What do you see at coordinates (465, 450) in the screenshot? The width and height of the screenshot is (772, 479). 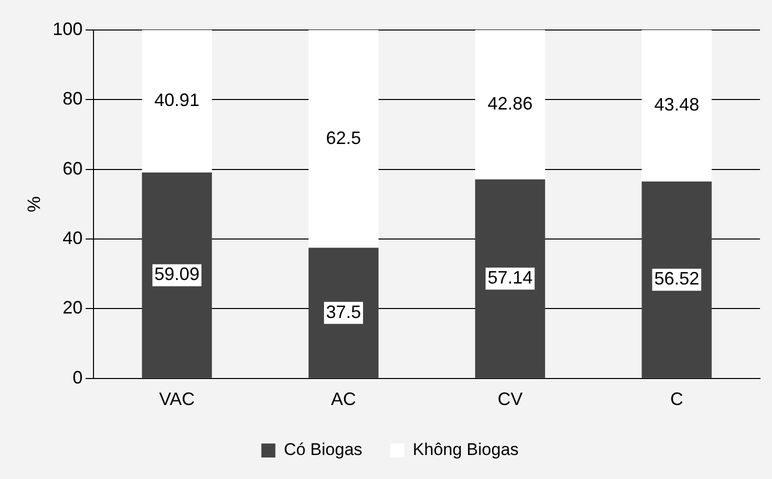 I see `legend-label: Không Biogas` at bounding box center [465, 450].